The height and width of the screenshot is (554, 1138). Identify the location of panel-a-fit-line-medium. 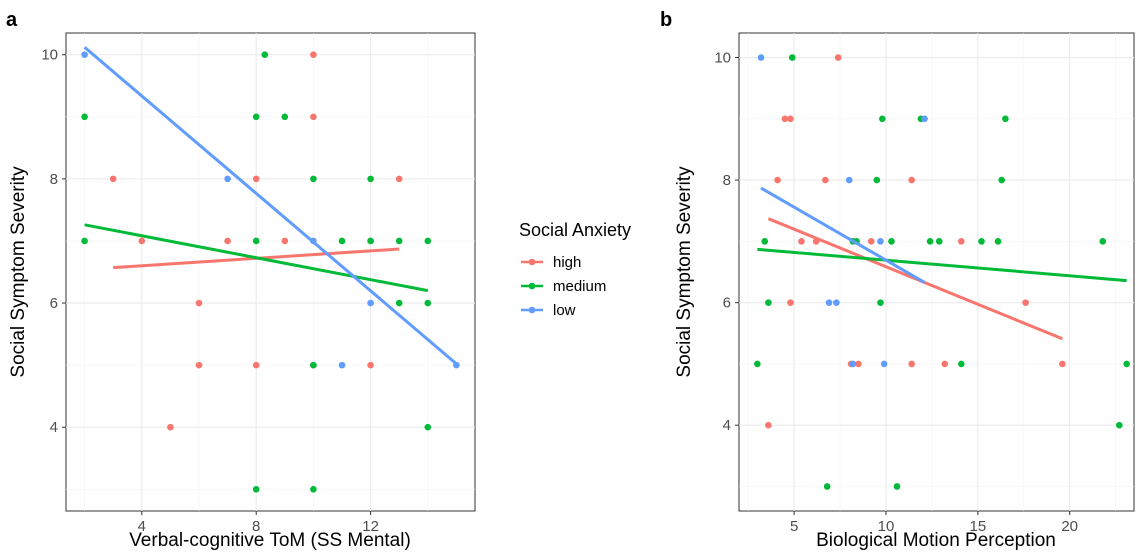
(256, 258).